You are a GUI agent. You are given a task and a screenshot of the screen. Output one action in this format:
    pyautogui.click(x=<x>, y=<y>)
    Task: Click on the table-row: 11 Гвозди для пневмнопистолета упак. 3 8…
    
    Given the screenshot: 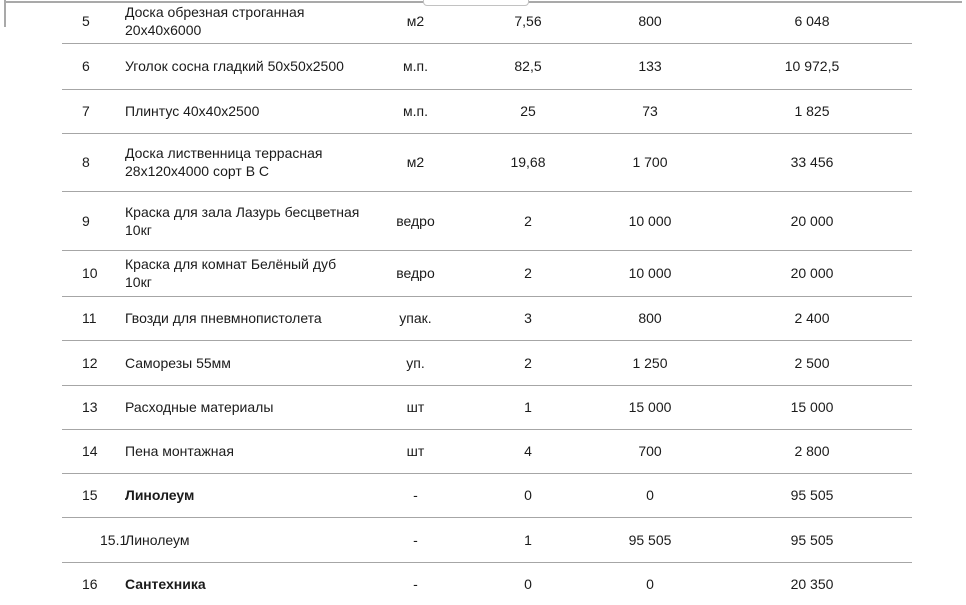 What is the action you would take?
    pyautogui.click(x=487, y=318)
    